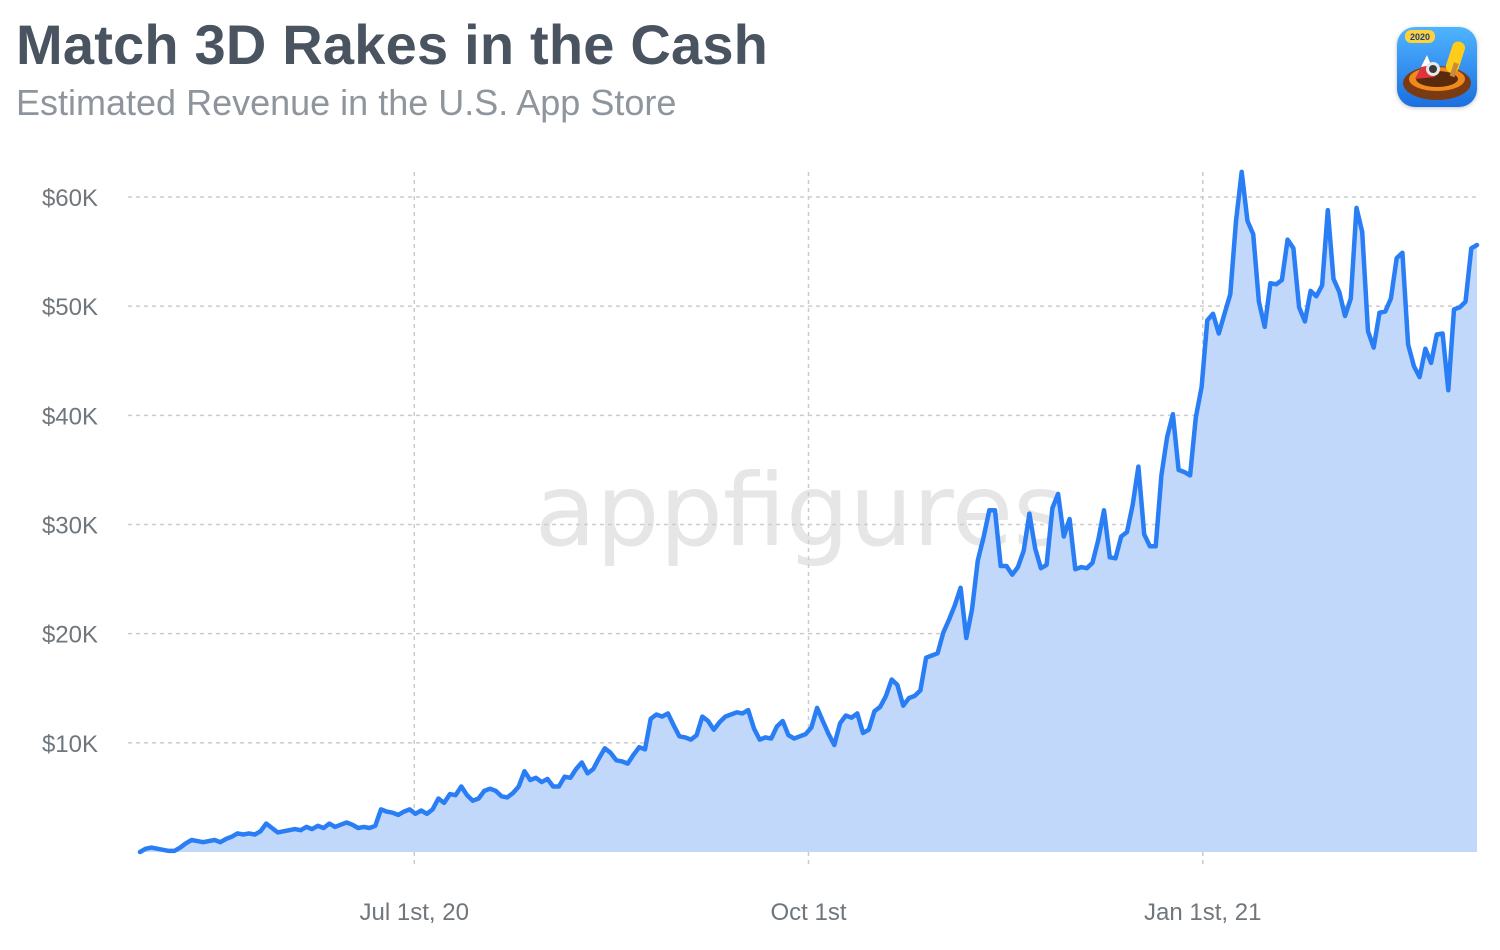  I want to click on y-tick-label: $60K, so click(70, 198).